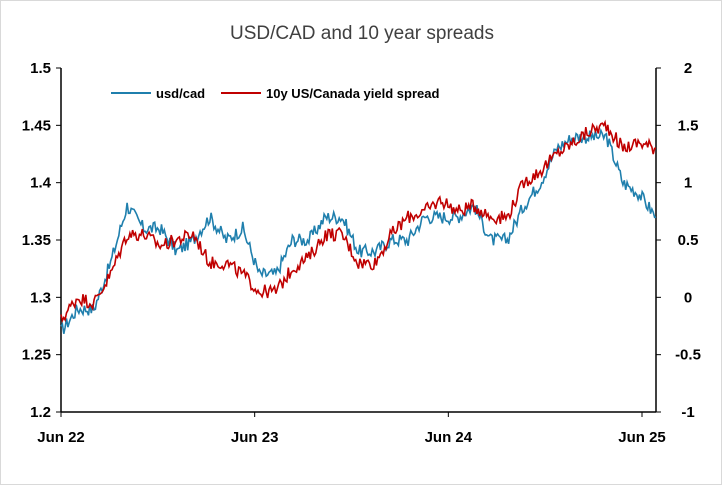 This screenshot has width=722, height=485. I want to click on right-tick-label: 1, so click(688, 183).